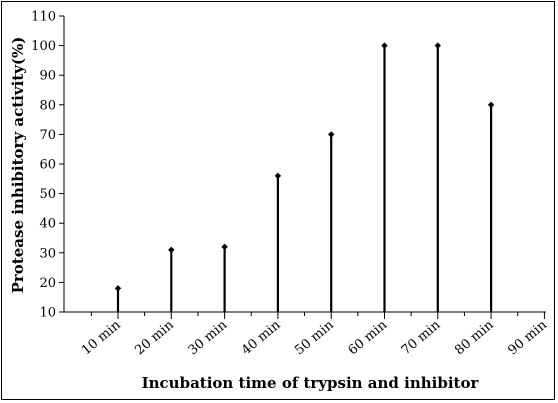 Image resolution: width=558 pixels, height=403 pixels. I want to click on x-tick-label: 80 min, so click(474, 337).